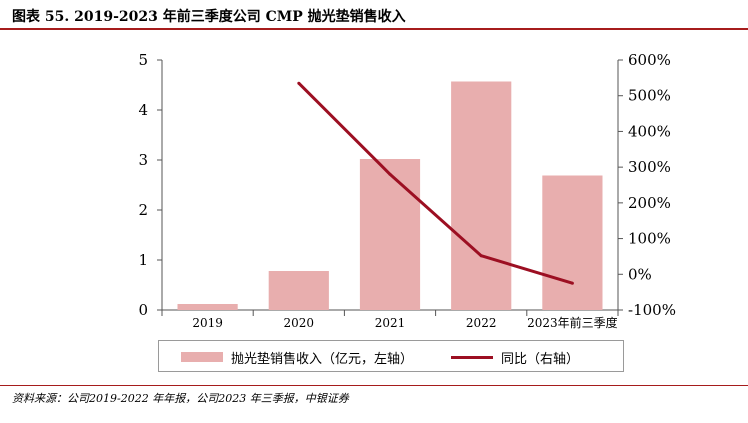 This screenshot has width=748, height=423. I want to click on left-tick-label: 4, so click(143, 110).